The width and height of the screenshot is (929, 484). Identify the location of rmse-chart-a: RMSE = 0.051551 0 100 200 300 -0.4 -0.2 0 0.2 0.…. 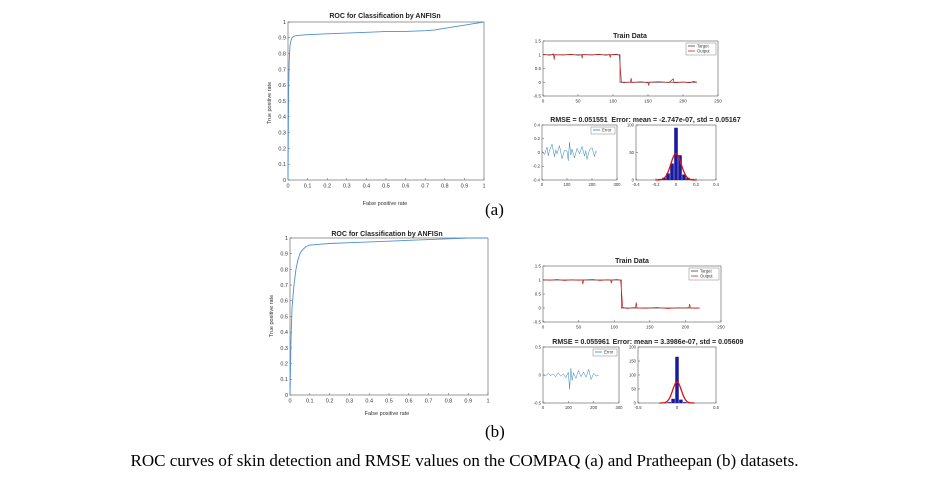
(577, 152).